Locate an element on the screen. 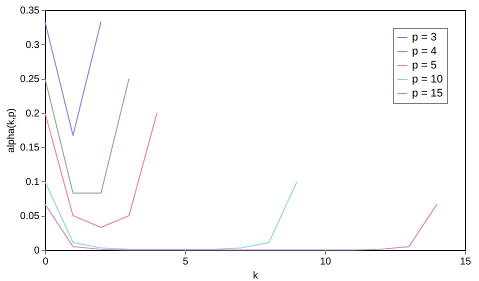  legend-label: p = 3 is located at coordinates (424, 38).